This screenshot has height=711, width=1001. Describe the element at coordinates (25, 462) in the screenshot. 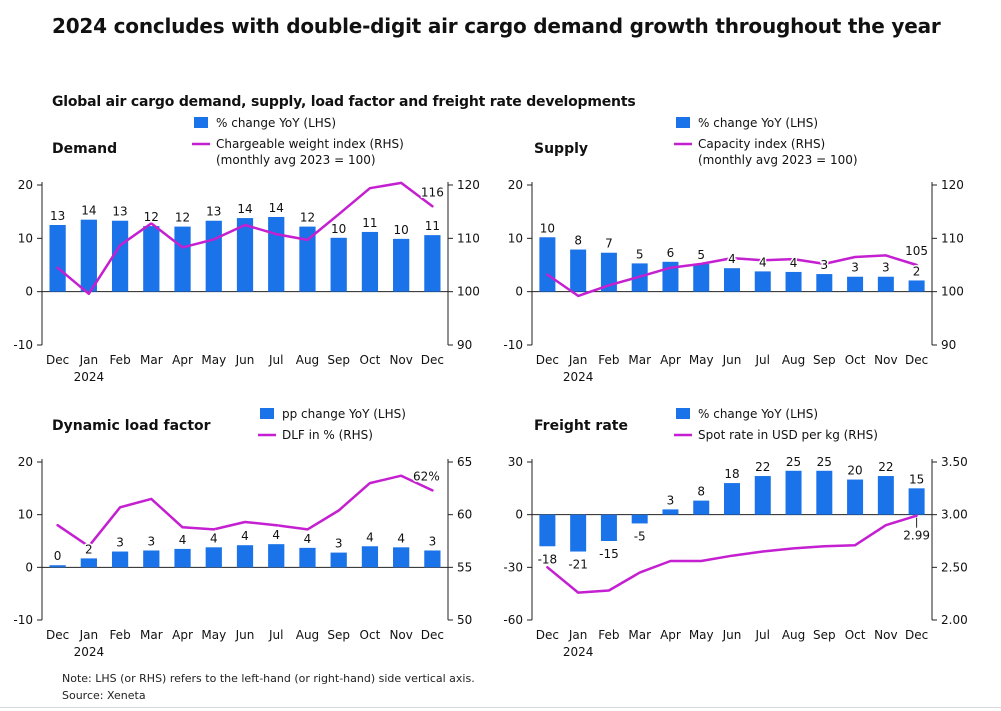

I see `left-tick-label: 20` at that location.